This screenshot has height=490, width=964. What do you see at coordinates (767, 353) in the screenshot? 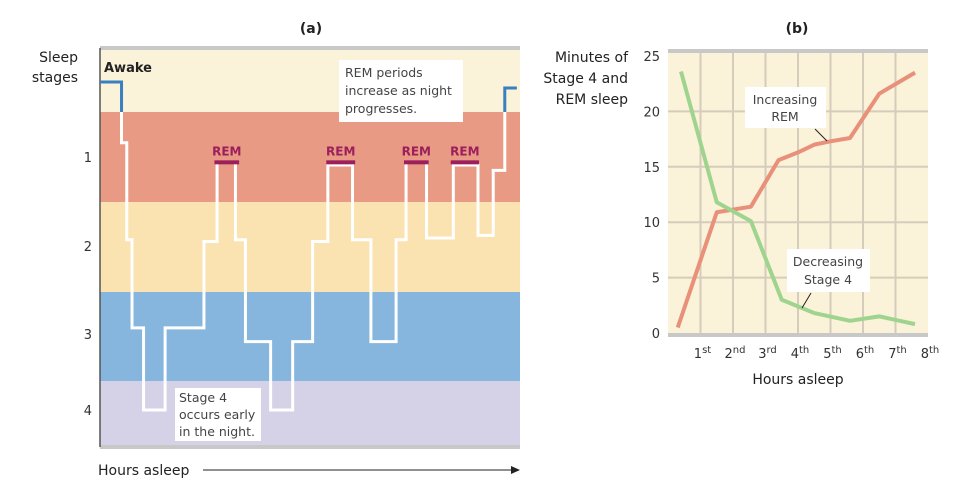
I see `x-tick-label: 3rd` at bounding box center [767, 353].